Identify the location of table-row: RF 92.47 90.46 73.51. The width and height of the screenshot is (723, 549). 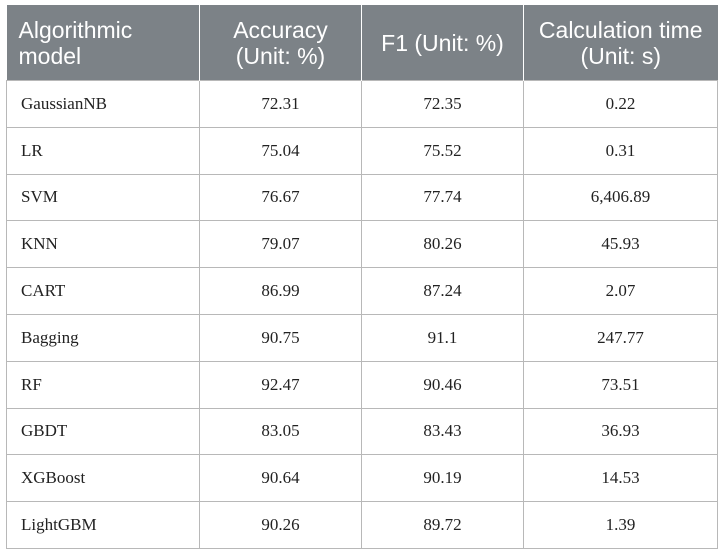
(362, 384).